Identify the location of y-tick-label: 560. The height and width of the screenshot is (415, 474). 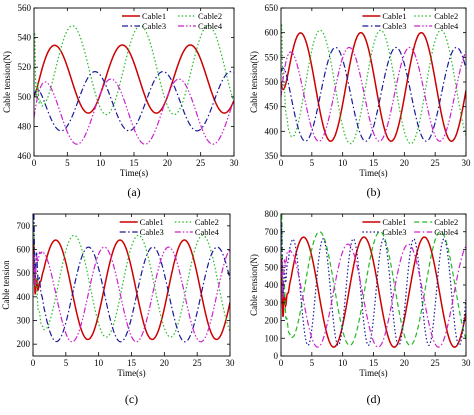
(25, 8).